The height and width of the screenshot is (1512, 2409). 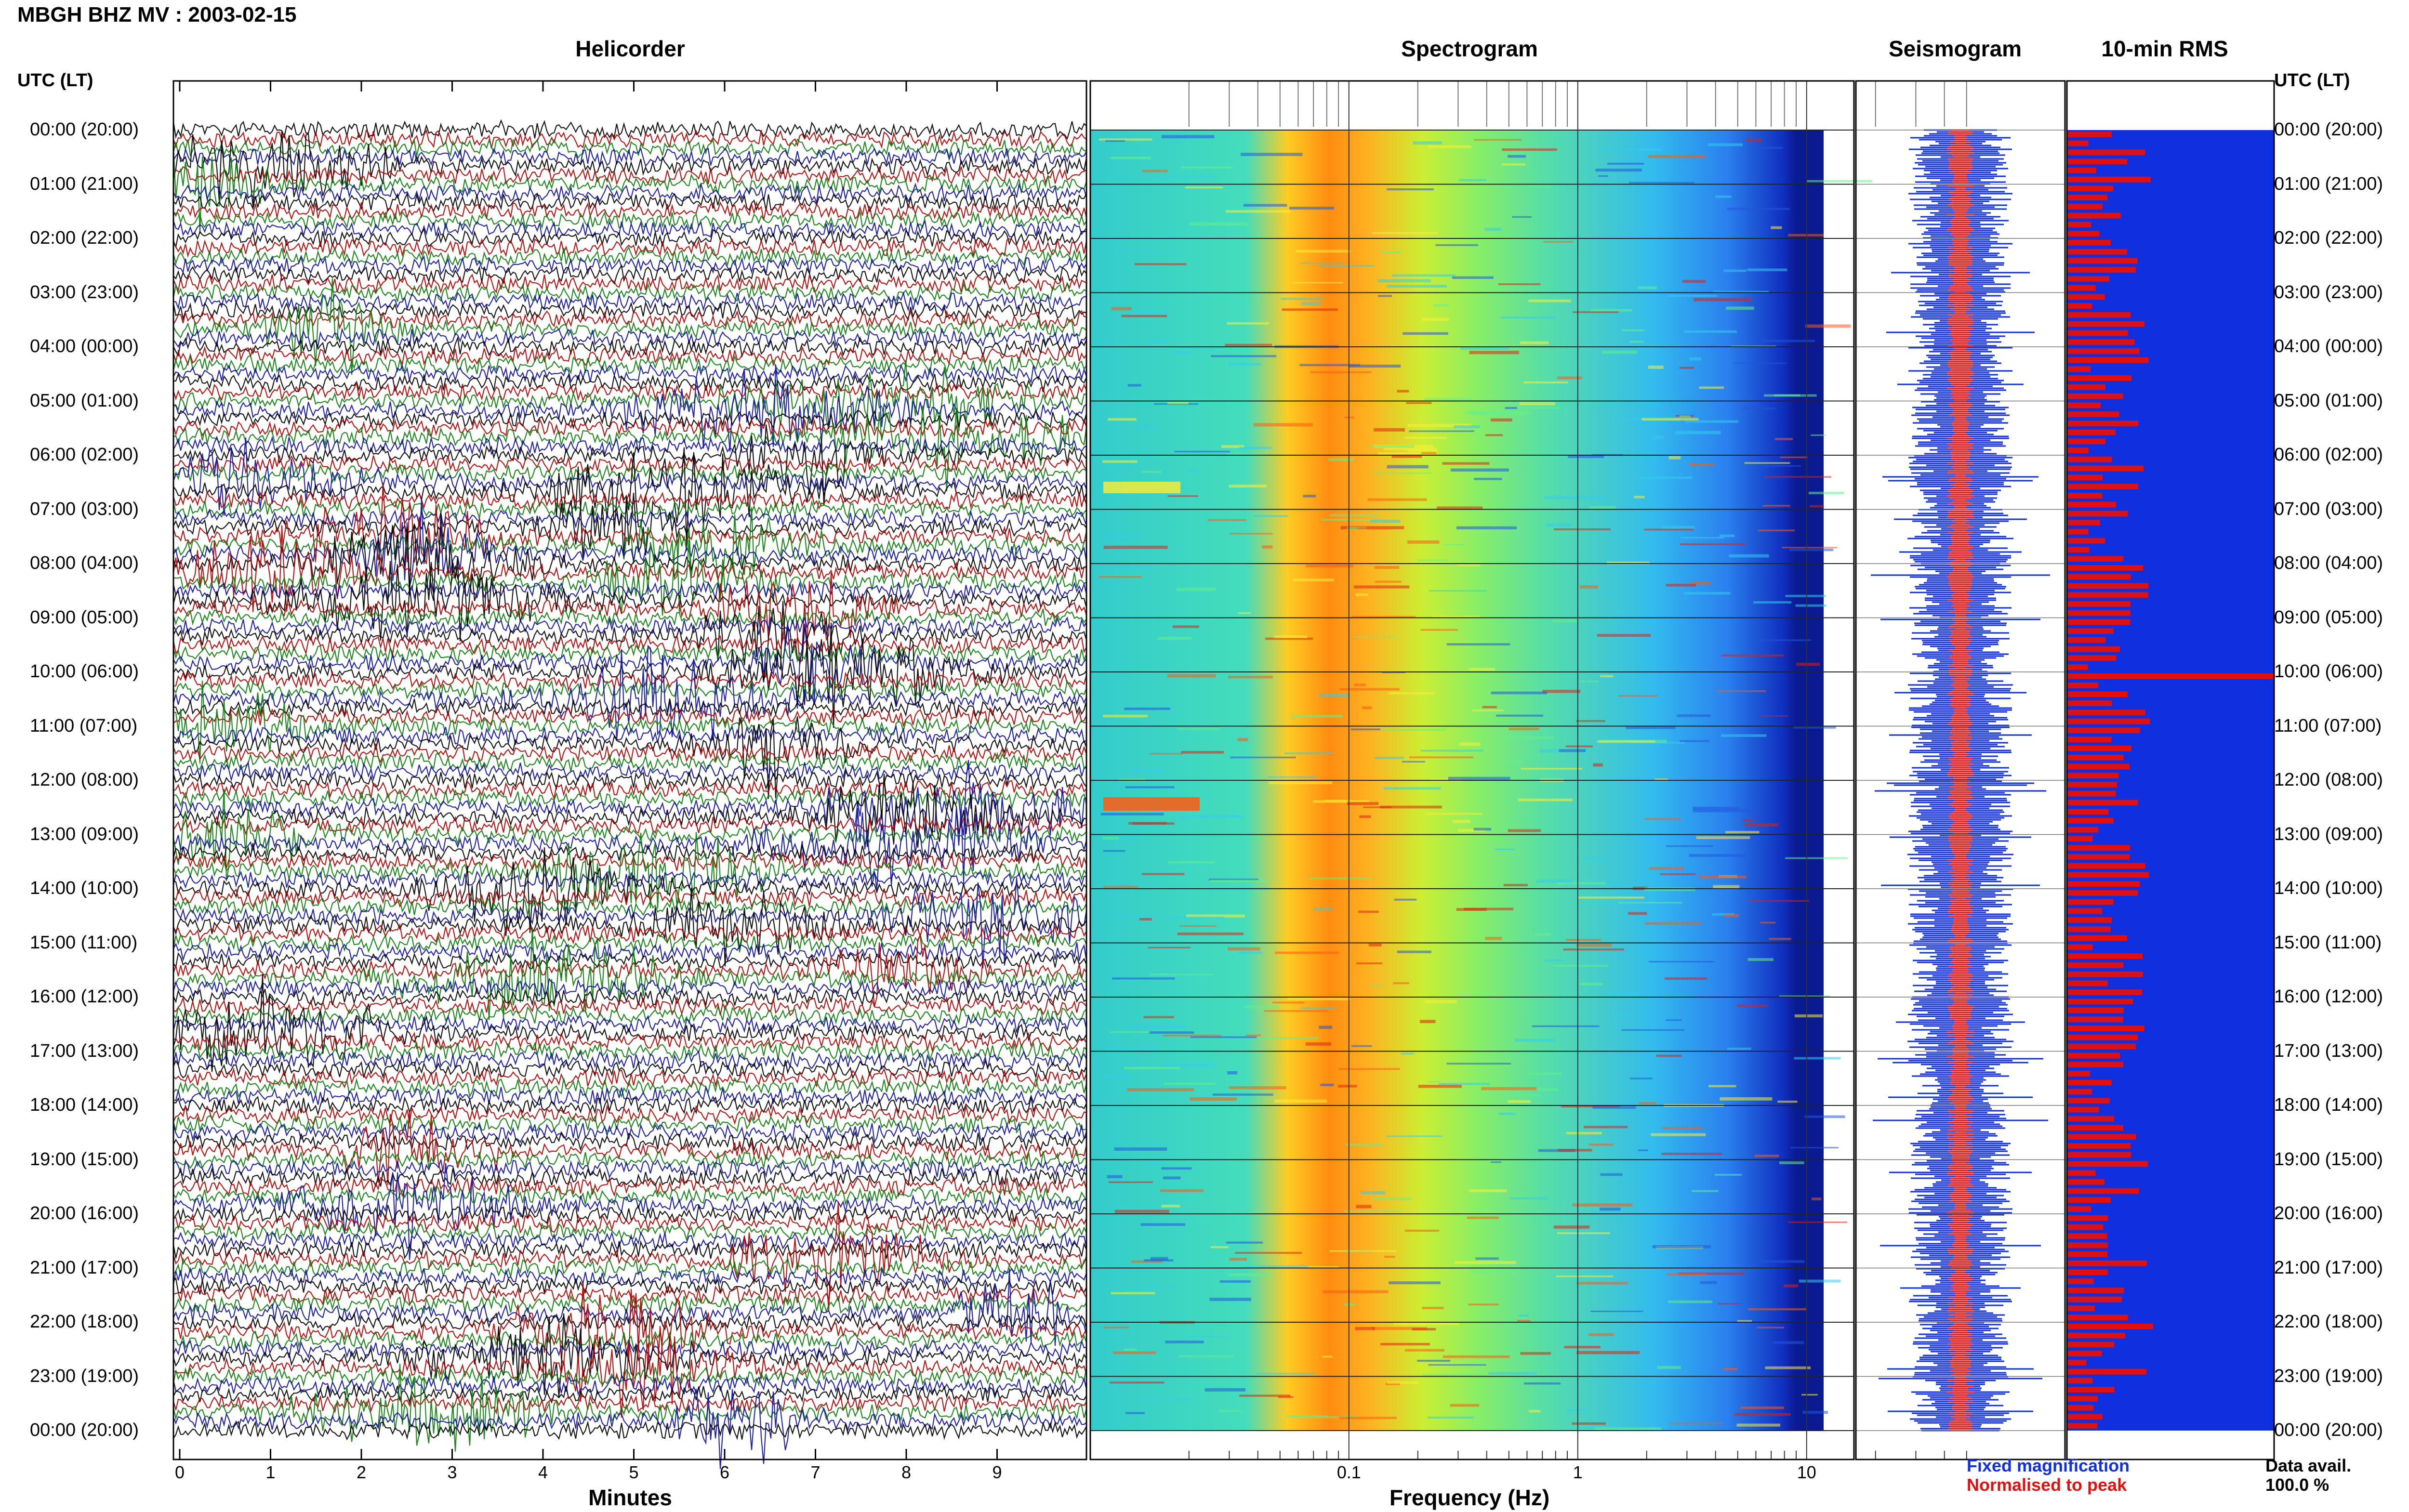 What do you see at coordinates (2328, 129) in the screenshot?
I see `hour-label-right: 00:00 (20:00)` at bounding box center [2328, 129].